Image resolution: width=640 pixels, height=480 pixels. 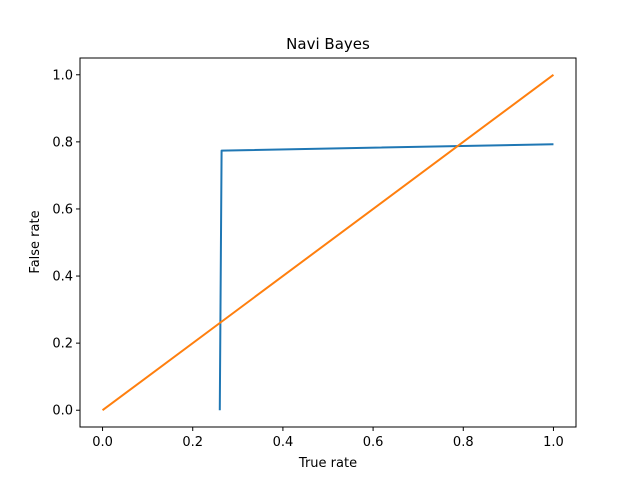 I want to click on x-tick-label: 0.4, so click(x=283, y=442).